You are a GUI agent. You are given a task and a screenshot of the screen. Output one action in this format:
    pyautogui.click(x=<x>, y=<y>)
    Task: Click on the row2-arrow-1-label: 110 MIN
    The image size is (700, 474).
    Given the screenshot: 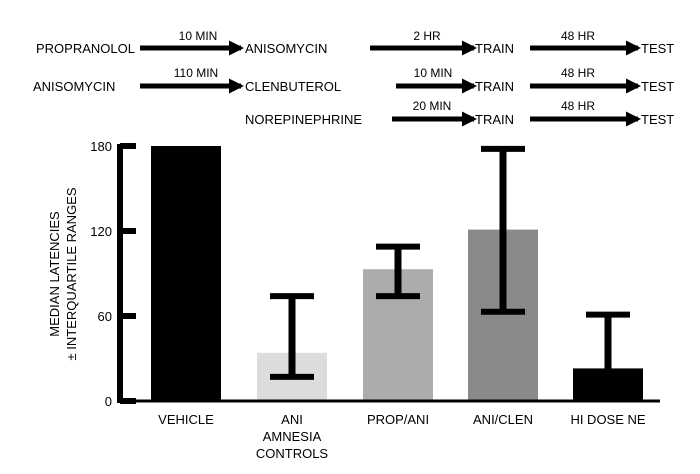 What is the action you would take?
    pyautogui.click(x=196, y=73)
    